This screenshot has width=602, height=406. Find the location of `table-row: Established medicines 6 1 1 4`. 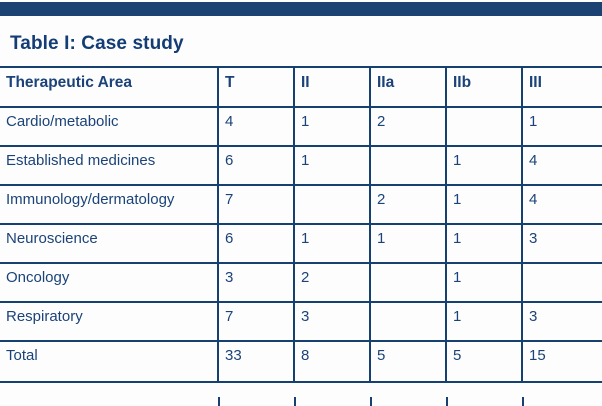

table-row: Established medicines 6 1 1 4 is located at coordinates (301, 165).